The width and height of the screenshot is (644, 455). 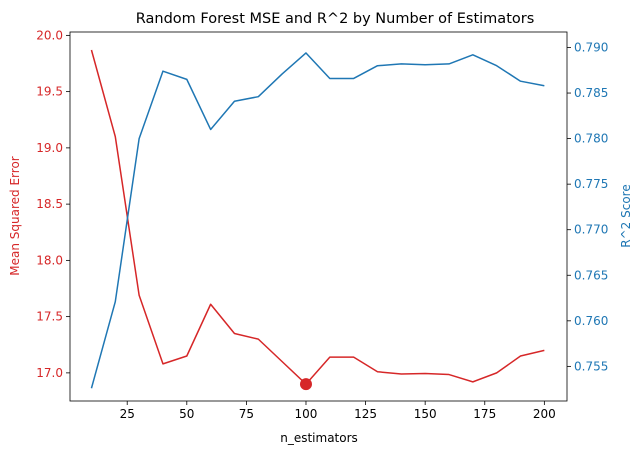 I want to click on y-left-tick-label: 18.0, so click(x=49, y=260).